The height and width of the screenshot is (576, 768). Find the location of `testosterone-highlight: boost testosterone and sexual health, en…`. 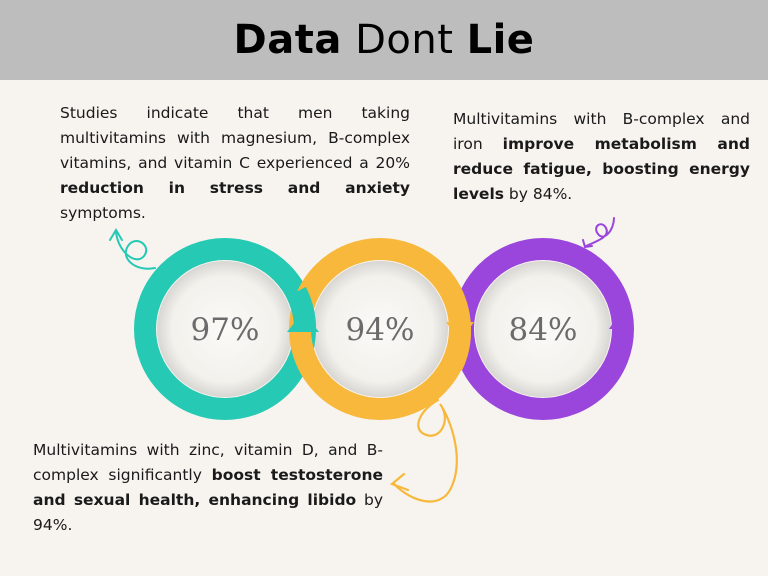

testosterone-highlight: boost testosterone and sexual health, en… is located at coordinates (208, 487).